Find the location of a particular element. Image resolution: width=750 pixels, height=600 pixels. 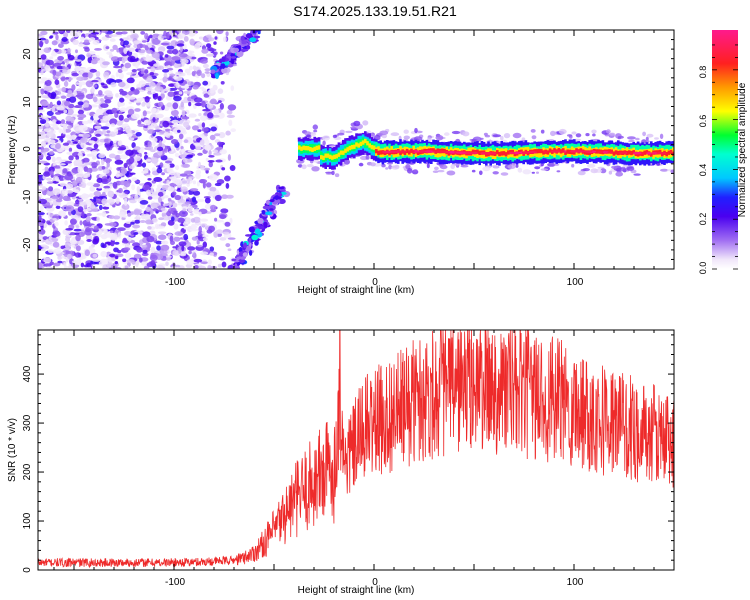

snr-x-tick-label: -100 is located at coordinates (175, 582).